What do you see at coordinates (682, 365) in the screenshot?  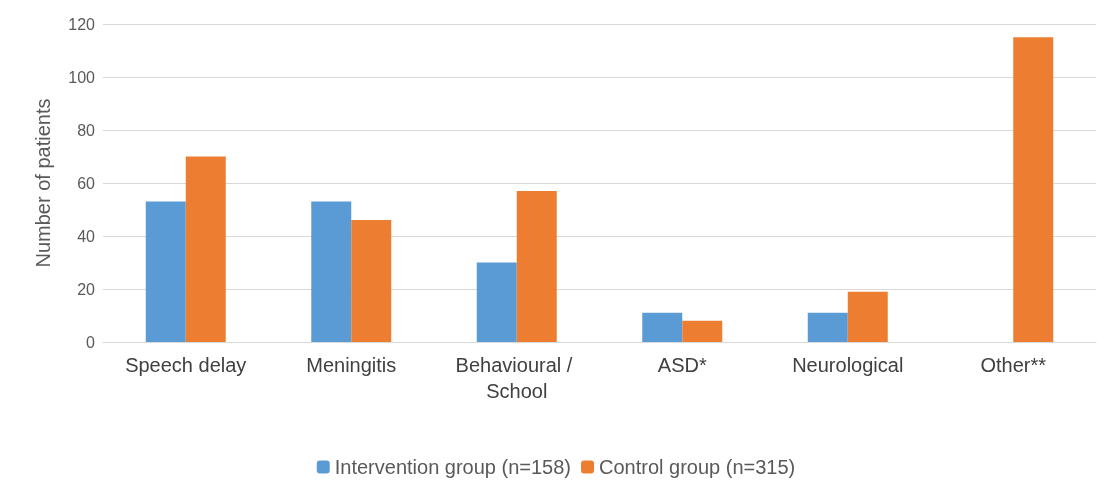 I see `x-tick-label: ASD*` at bounding box center [682, 365].